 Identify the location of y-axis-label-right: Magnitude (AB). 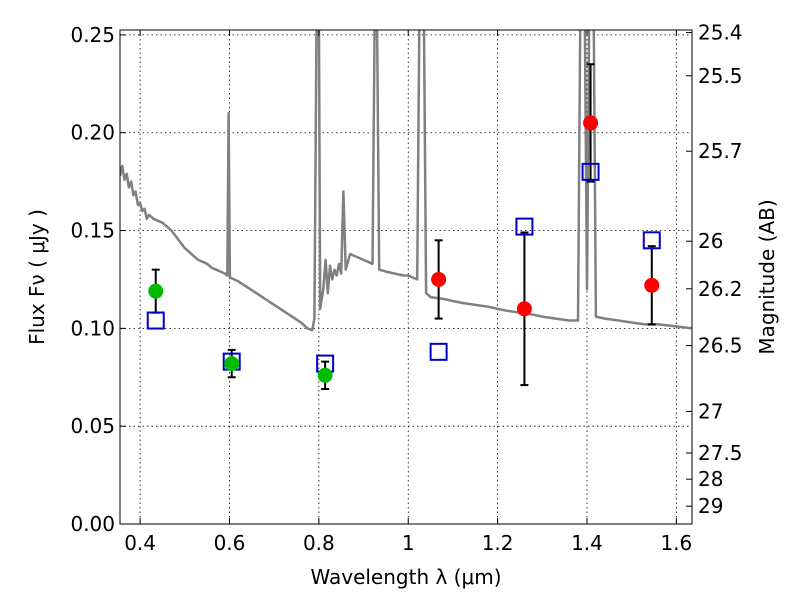
(767, 276).